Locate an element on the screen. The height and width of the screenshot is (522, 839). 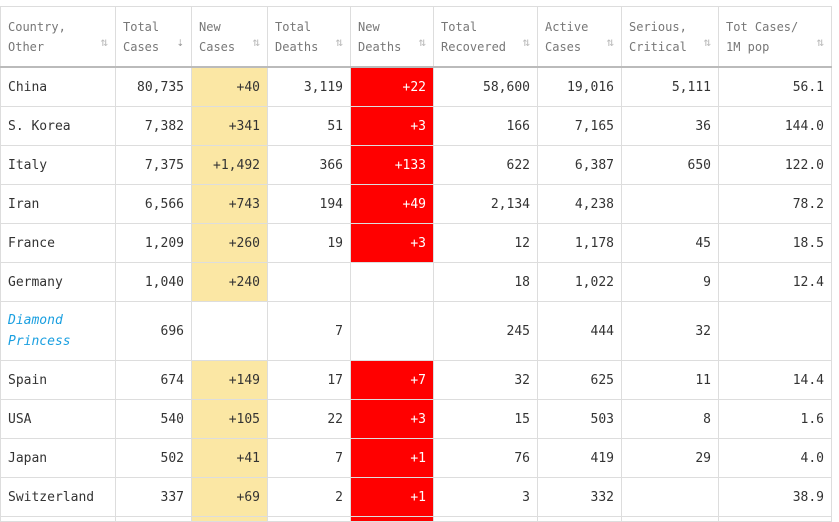
column-header-new-cases: New Cases ⇅ is located at coordinates (229, 37).